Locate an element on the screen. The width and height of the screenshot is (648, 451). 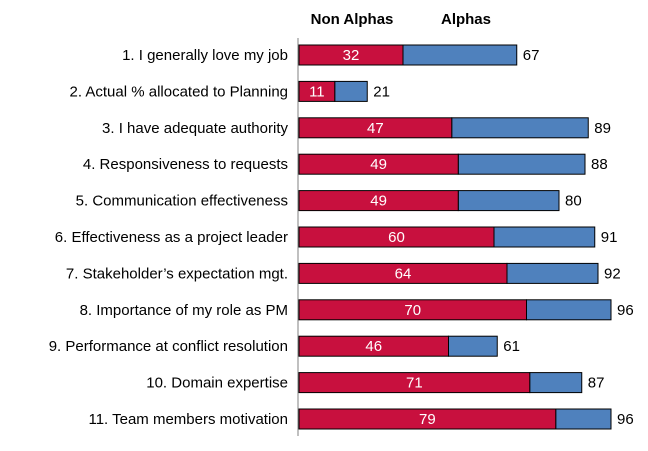
value-label-non-alphas: 64 is located at coordinates (403, 273).